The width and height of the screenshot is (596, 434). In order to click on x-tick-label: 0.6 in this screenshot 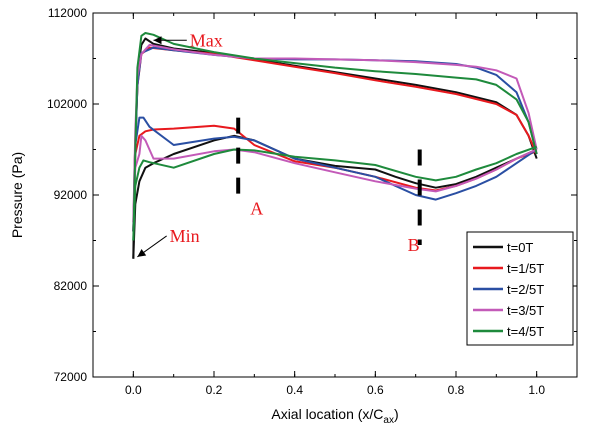, I will do `click(375, 390)`.